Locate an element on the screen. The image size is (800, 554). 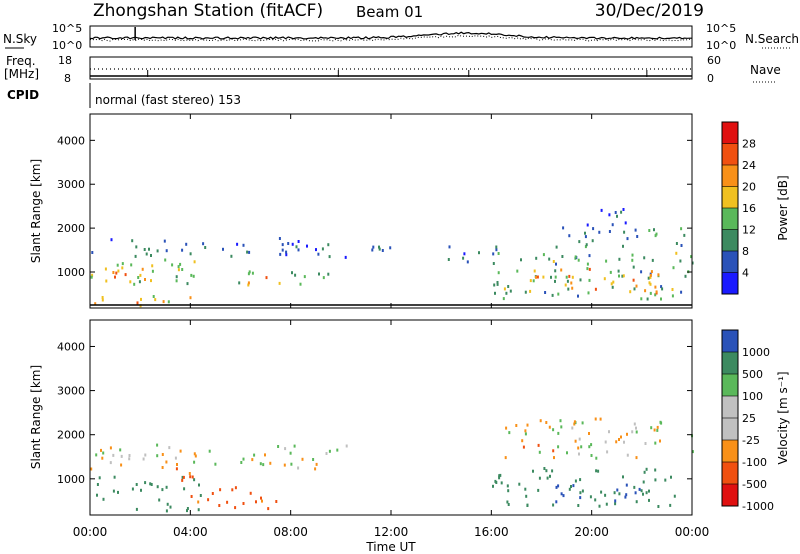
noise-panel: N.Sky 10^5 10^0 10^5 10^0 N.Search is located at coordinates (401, 37).